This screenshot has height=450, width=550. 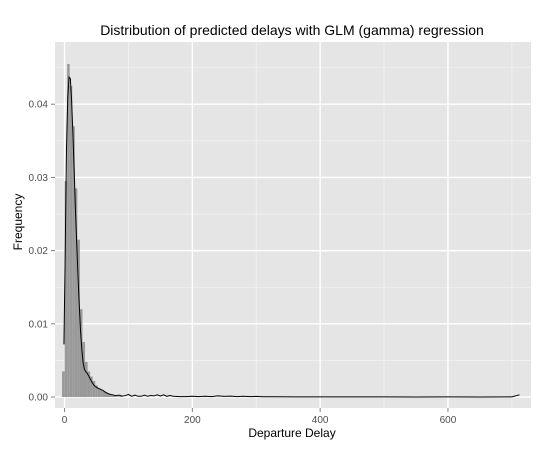 What do you see at coordinates (39, 324) in the screenshot?
I see `y-tick-label: 0.01` at bounding box center [39, 324].